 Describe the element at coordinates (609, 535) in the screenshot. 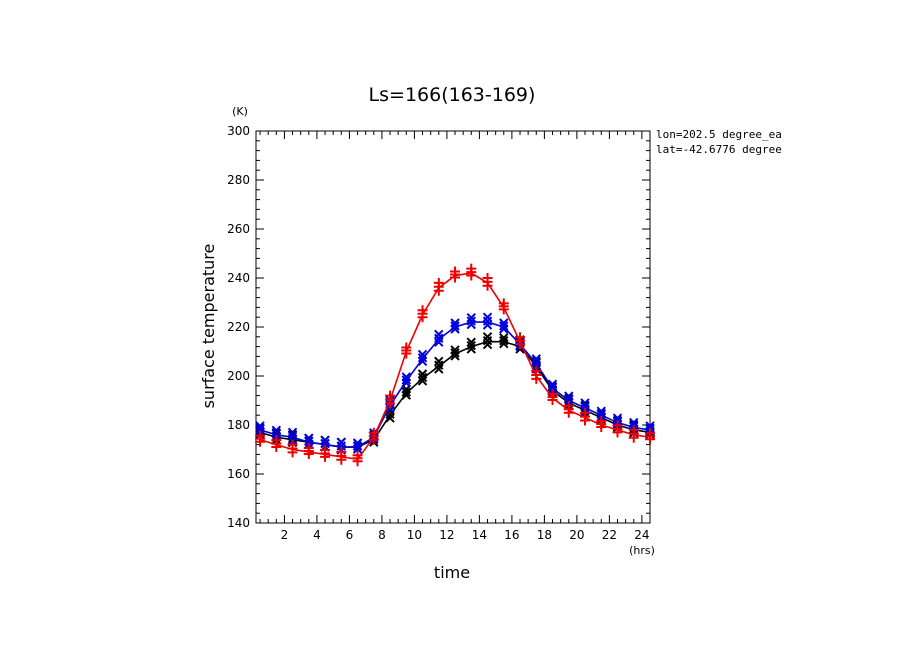

I see `x-tick-label: 22` at that location.